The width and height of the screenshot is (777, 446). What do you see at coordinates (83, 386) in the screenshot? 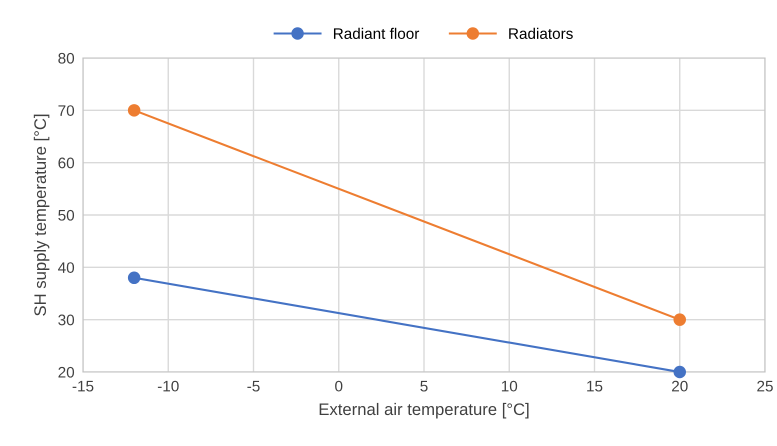
I see `x-tick-label: -15` at bounding box center [83, 386].